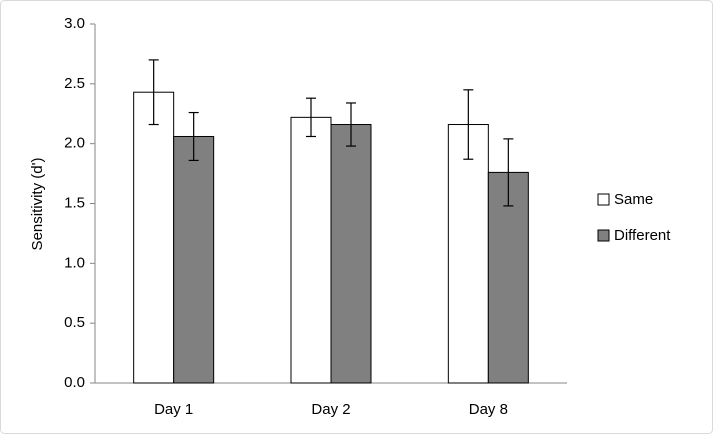 The height and width of the screenshot is (434, 713). Describe the element at coordinates (74, 202) in the screenshot. I see `y-tick-label: 1.5` at that location.